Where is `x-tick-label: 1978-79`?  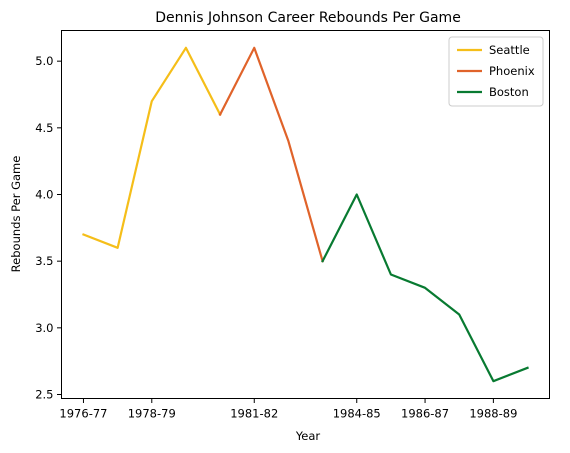
x-tick-label: 1978-79 is located at coordinates (152, 414).